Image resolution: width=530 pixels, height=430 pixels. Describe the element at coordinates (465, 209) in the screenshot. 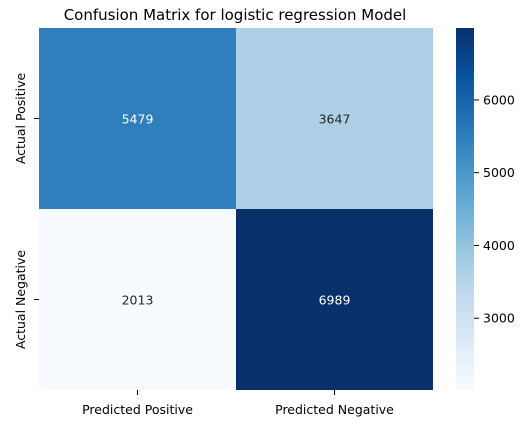

I see `colorbar-gradient` at that location.